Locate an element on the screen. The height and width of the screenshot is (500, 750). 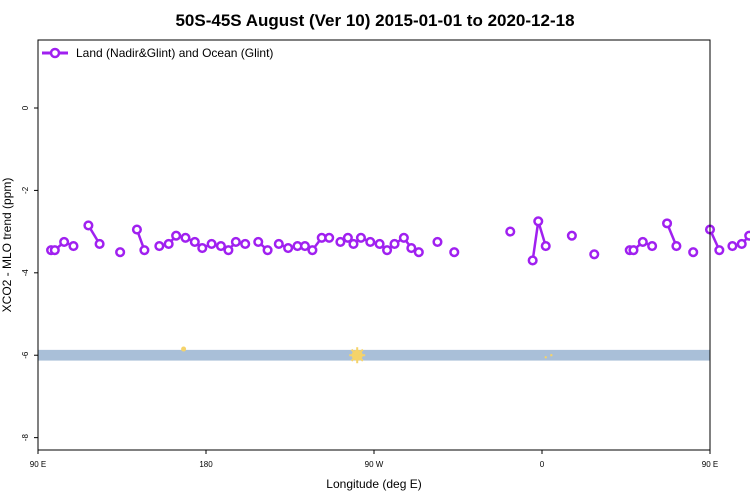
y-axis: 0 -2 -4 -6 -8 is located at coordinates (29, 273).